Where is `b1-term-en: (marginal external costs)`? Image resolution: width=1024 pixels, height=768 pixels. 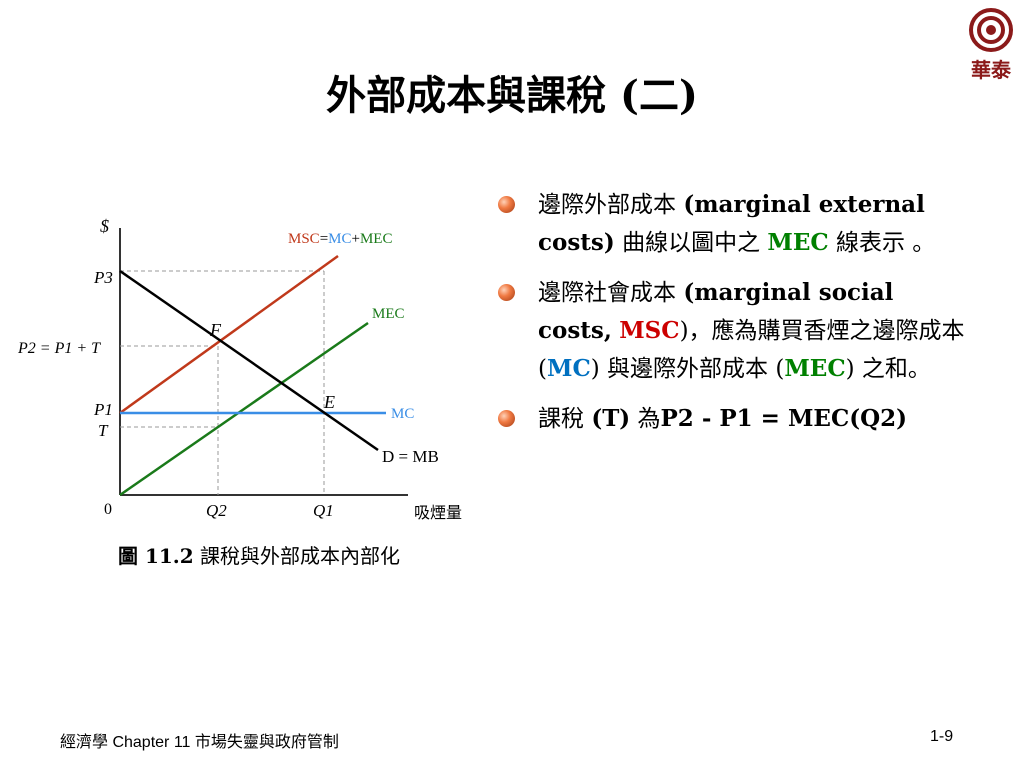 b1-term-en: (marginal external costs) is located at coordinates (731, 223).